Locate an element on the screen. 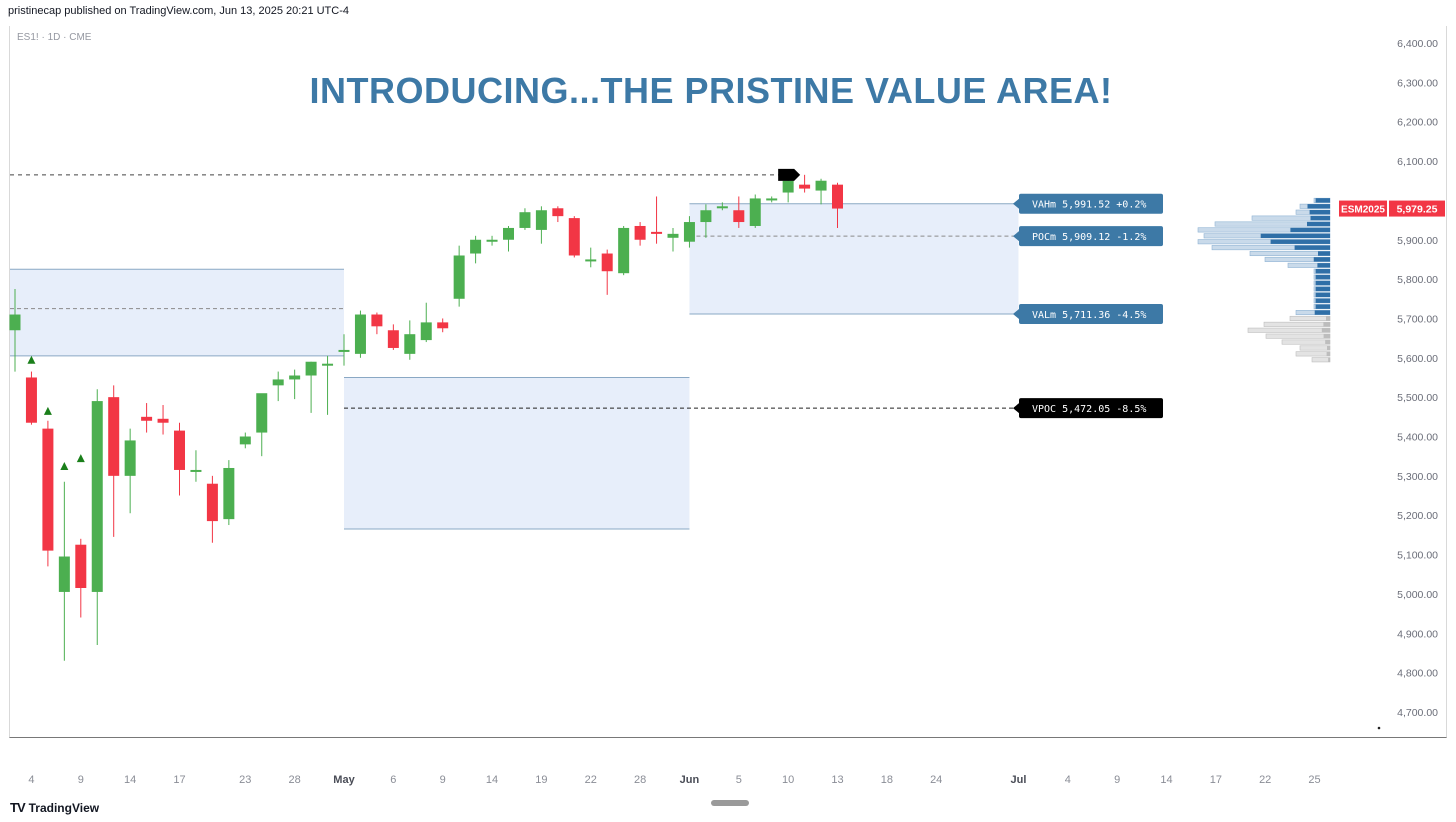 The height and width of the screenshot is (822, 1456). level-label-text: POCm 5,909.12 -1.2% is located at coordinates (1089, 237).